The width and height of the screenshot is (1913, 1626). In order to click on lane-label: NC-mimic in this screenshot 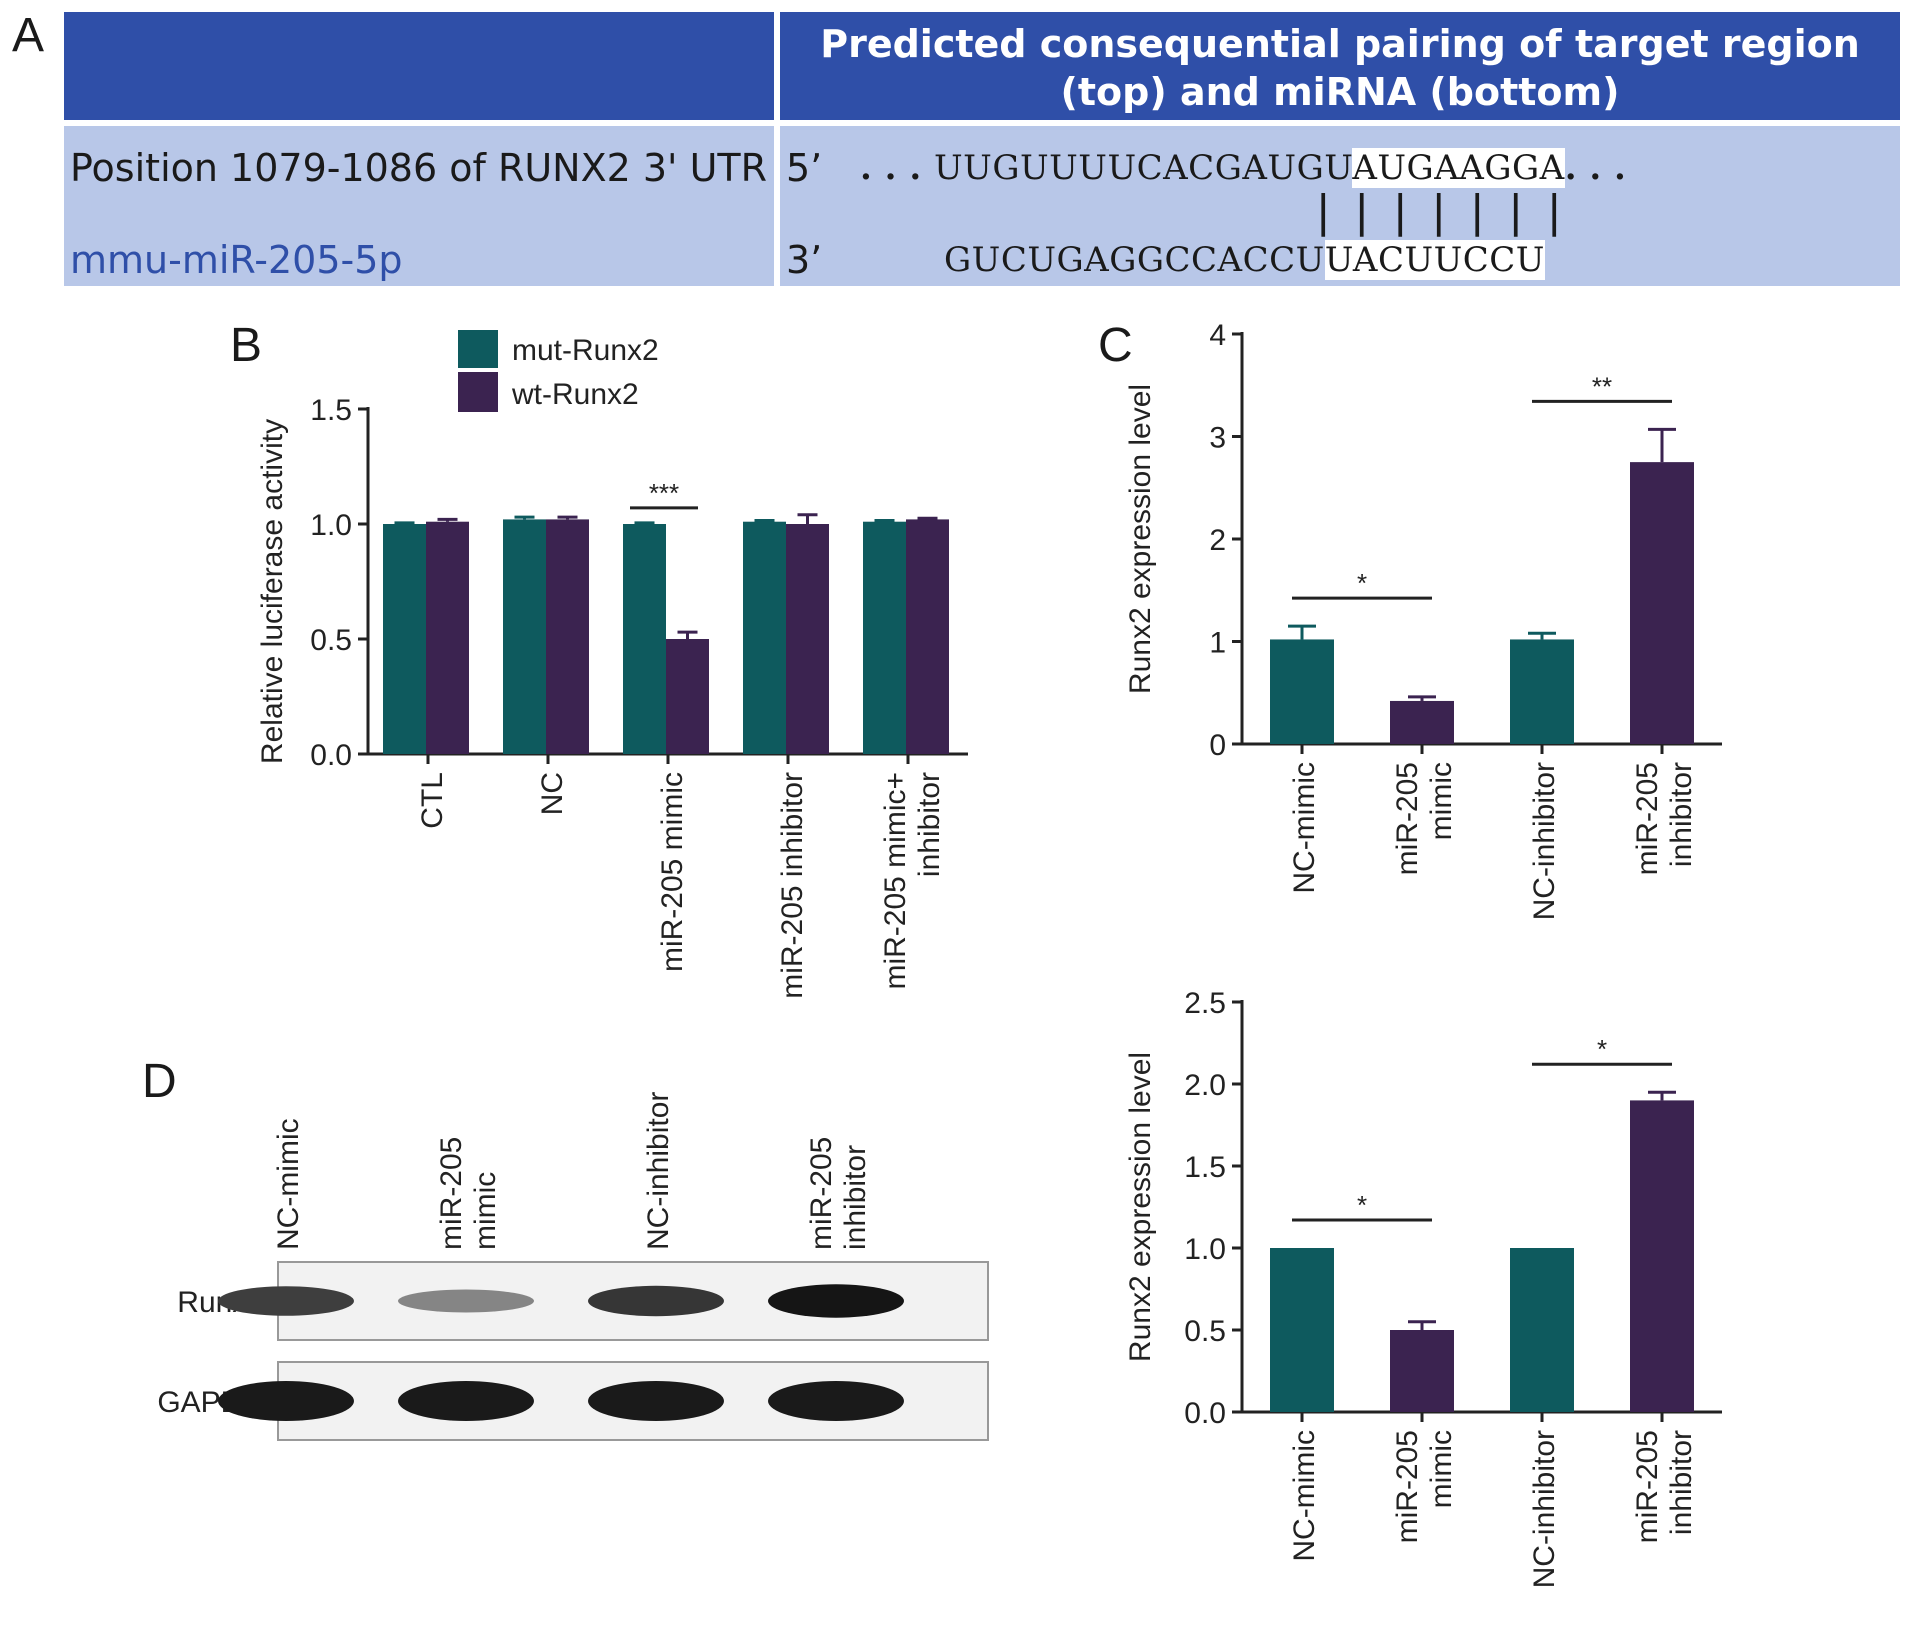, I will do `click(288, 1184)`.